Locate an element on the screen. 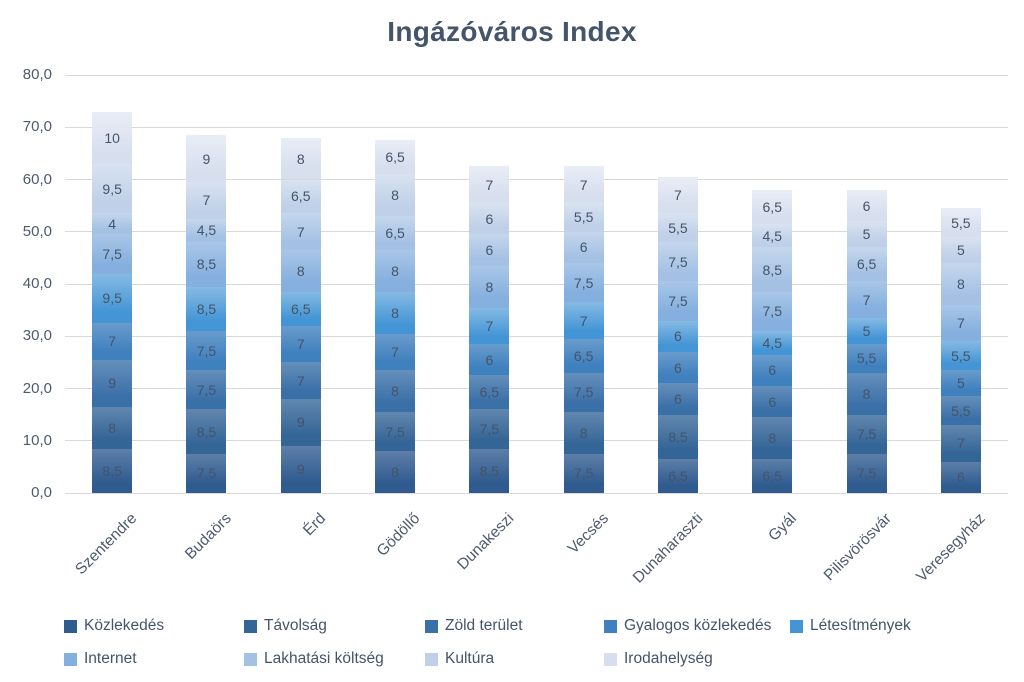  bar-segment-kult-ra: 5 is located at coordinates (960, 250).